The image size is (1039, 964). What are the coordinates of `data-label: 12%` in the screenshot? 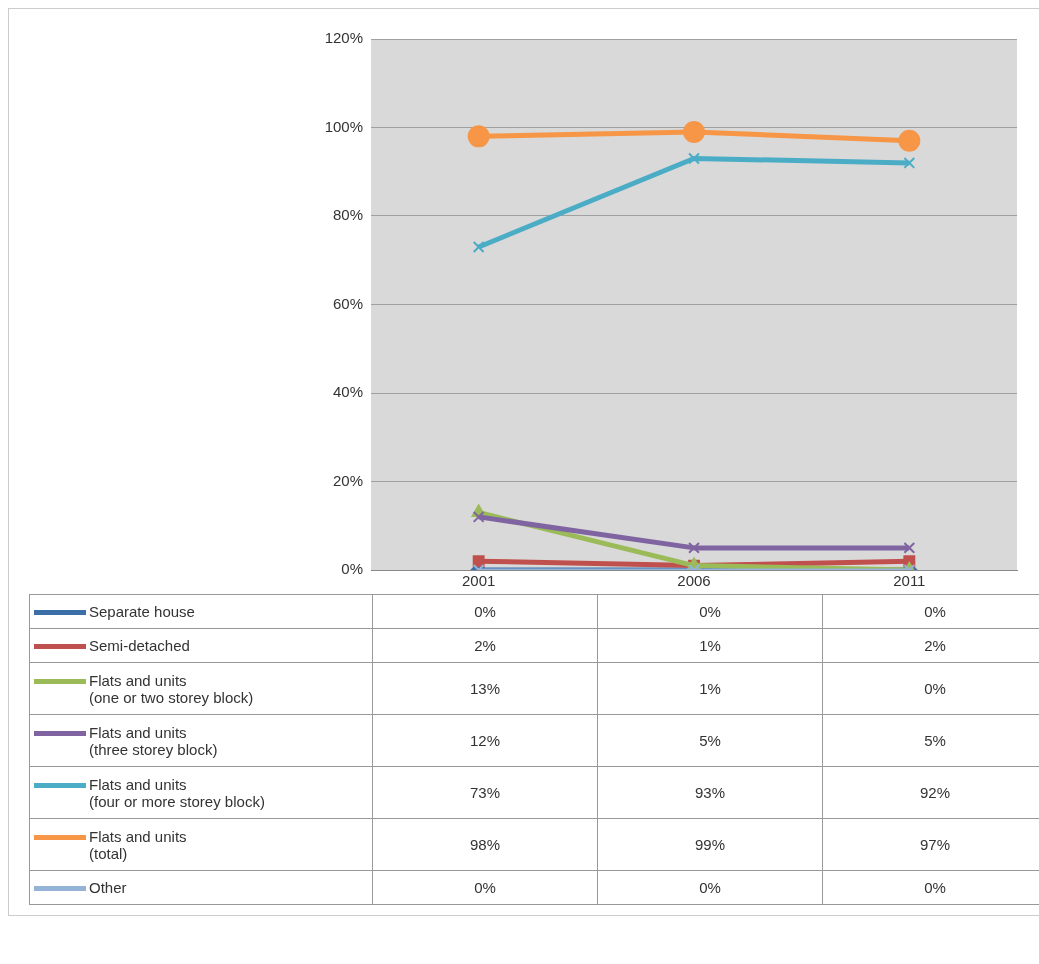 It's located at (485, 740).